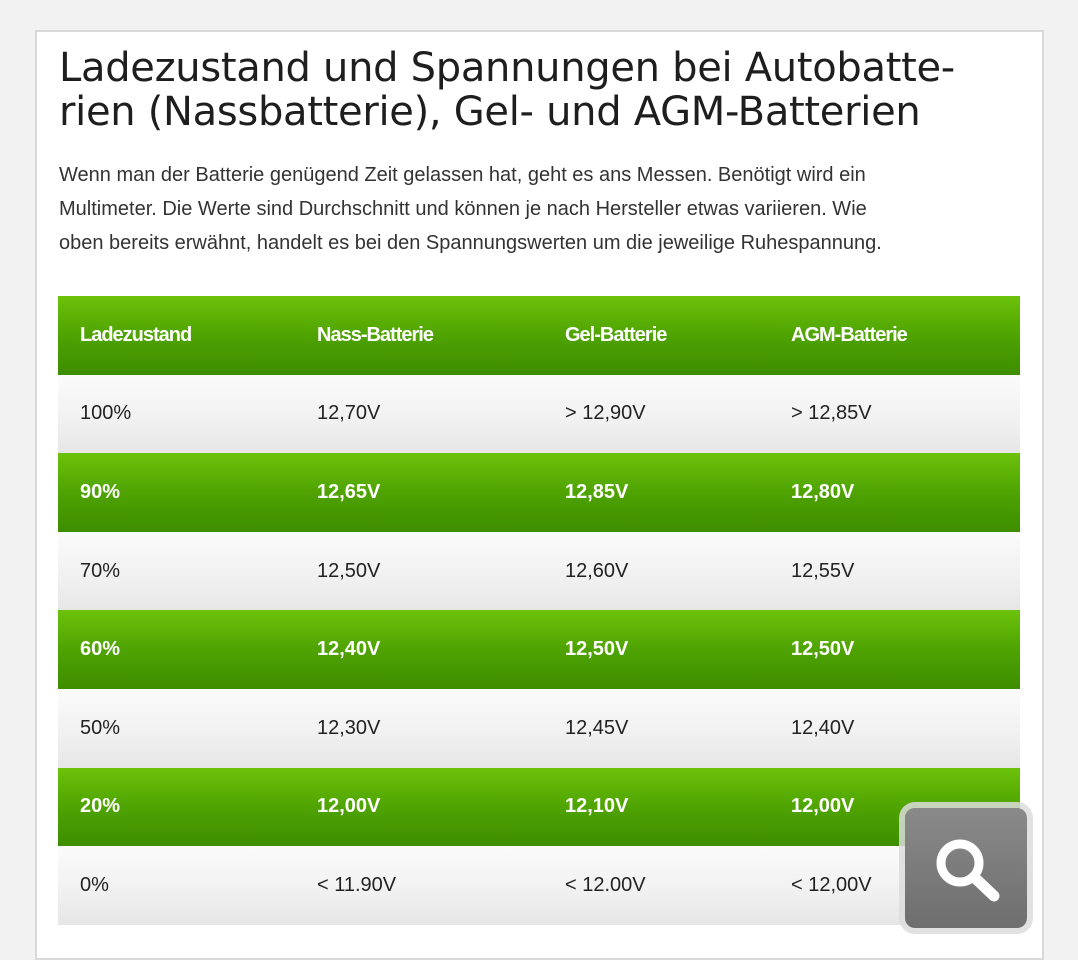 Image resolution: width=1078 pixels, height=960 pixels. I want to click on cell-nass: 12,00V, so click(349, 806).